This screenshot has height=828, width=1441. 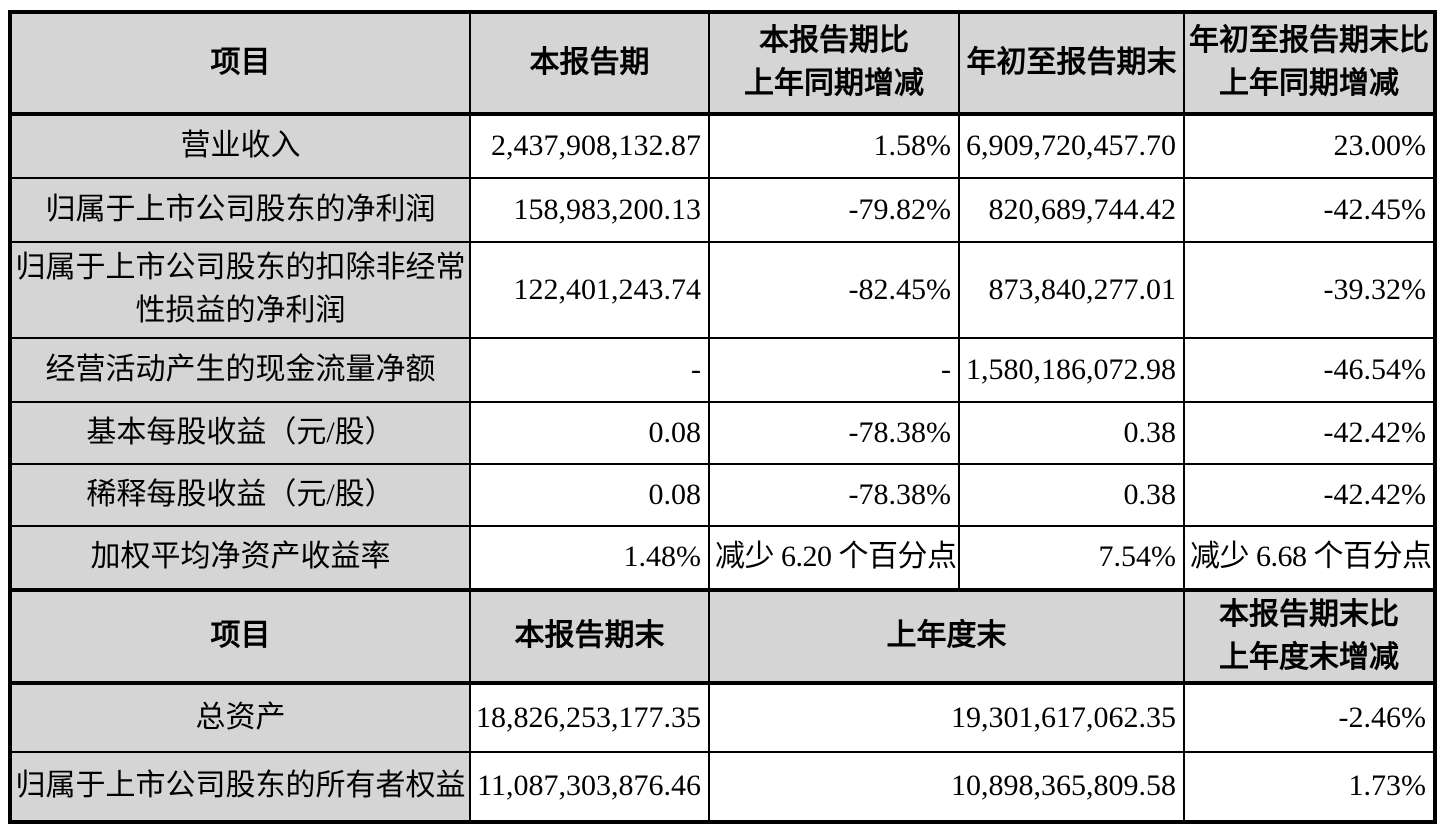 What do you see at coordinates (589, 718) in the screenshot?
I see `row-total-assets-period-end: 18,826,253,177.35` at bounding box center [589, 718].